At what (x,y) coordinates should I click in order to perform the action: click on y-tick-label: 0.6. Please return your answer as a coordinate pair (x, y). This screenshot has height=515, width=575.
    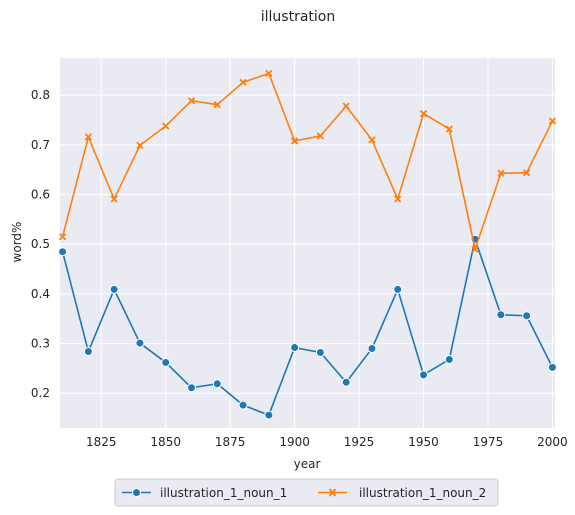
    Looking at the image, I should click on (40, 195).